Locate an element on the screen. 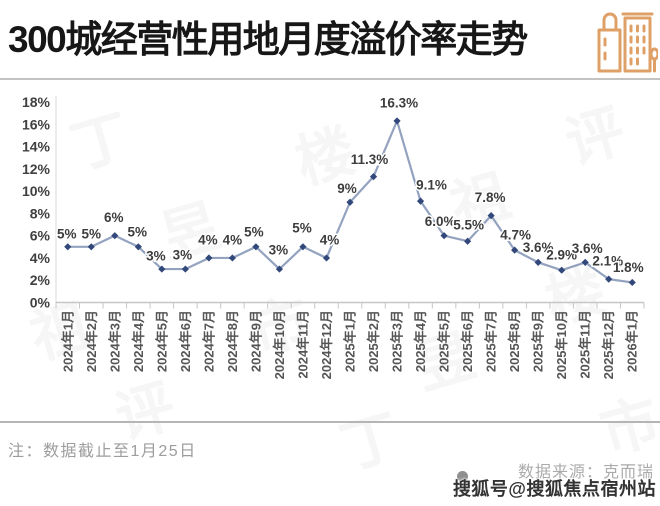 Image resolution: width=660 pixels, height=506 pixels. buildings-icon is located at coordinates (627, 42).